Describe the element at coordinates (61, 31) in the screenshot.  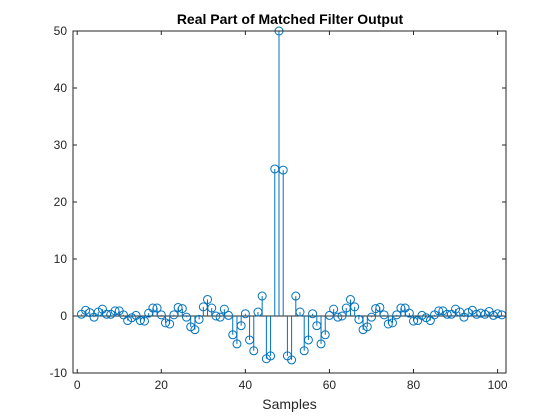
I see `y-tick-label: 50` at that location.